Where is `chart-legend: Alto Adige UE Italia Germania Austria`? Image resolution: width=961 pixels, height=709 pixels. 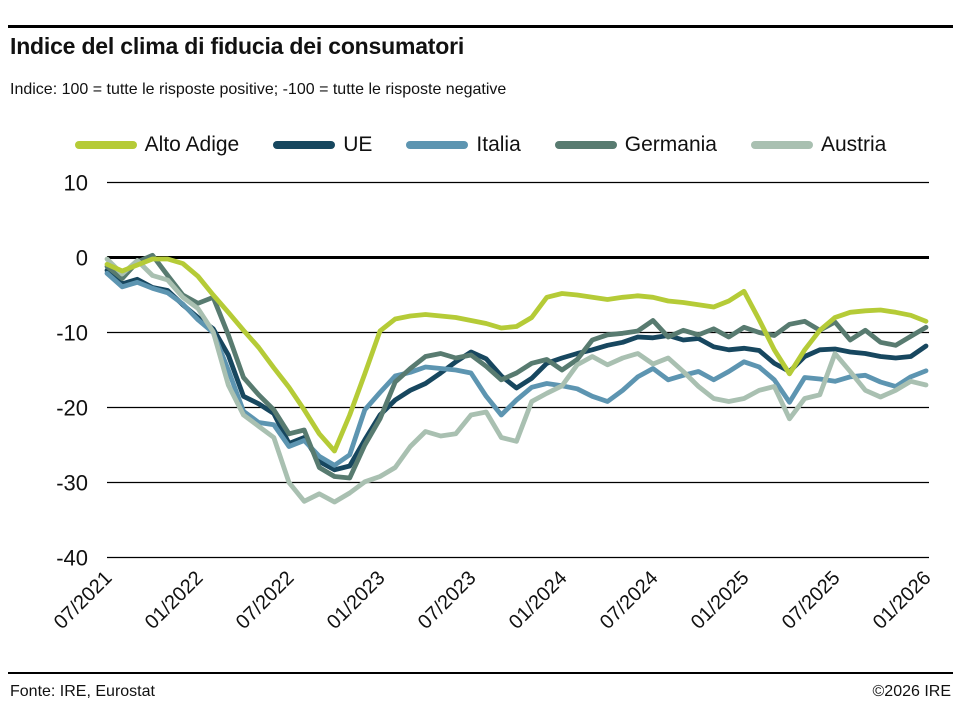
chart-legend: Alto Adige UE Italia Germania Austria is located at coordinates (480, 145).